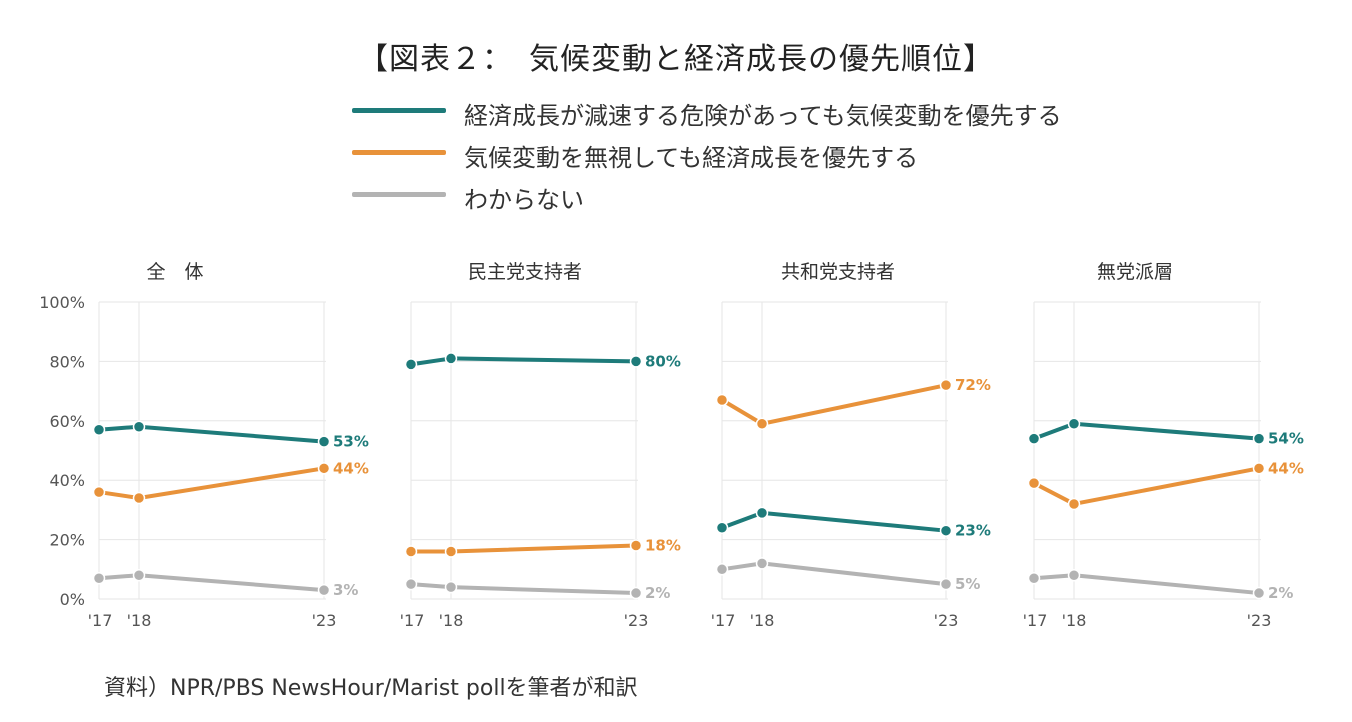  What do you see at coordinates (663, 546) in the screenshot?
I see `end-label-economy: 18%` at bounding box center [663, 546].